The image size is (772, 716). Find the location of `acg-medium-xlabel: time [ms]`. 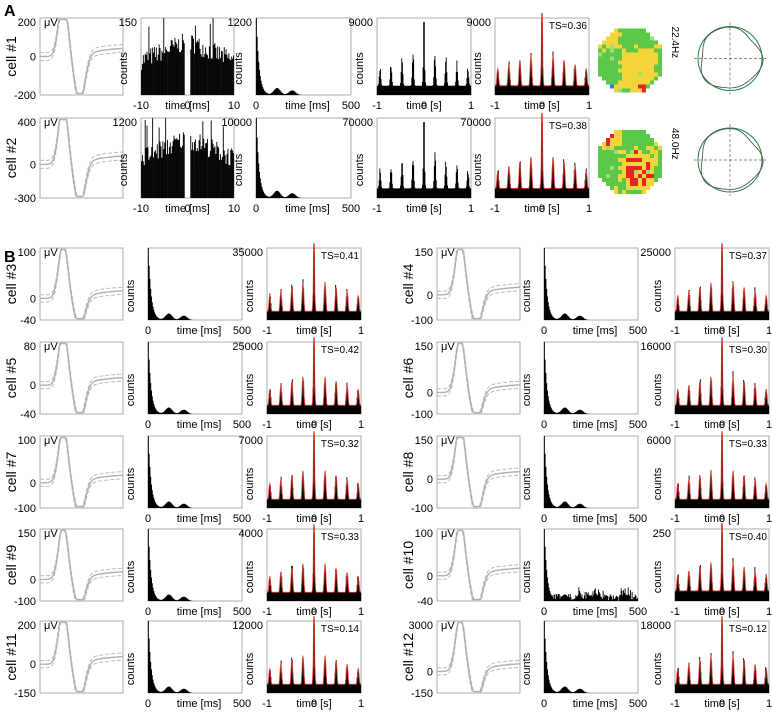

acg-medium-xlabel: time [ms] is located at coordinates (595, 519).